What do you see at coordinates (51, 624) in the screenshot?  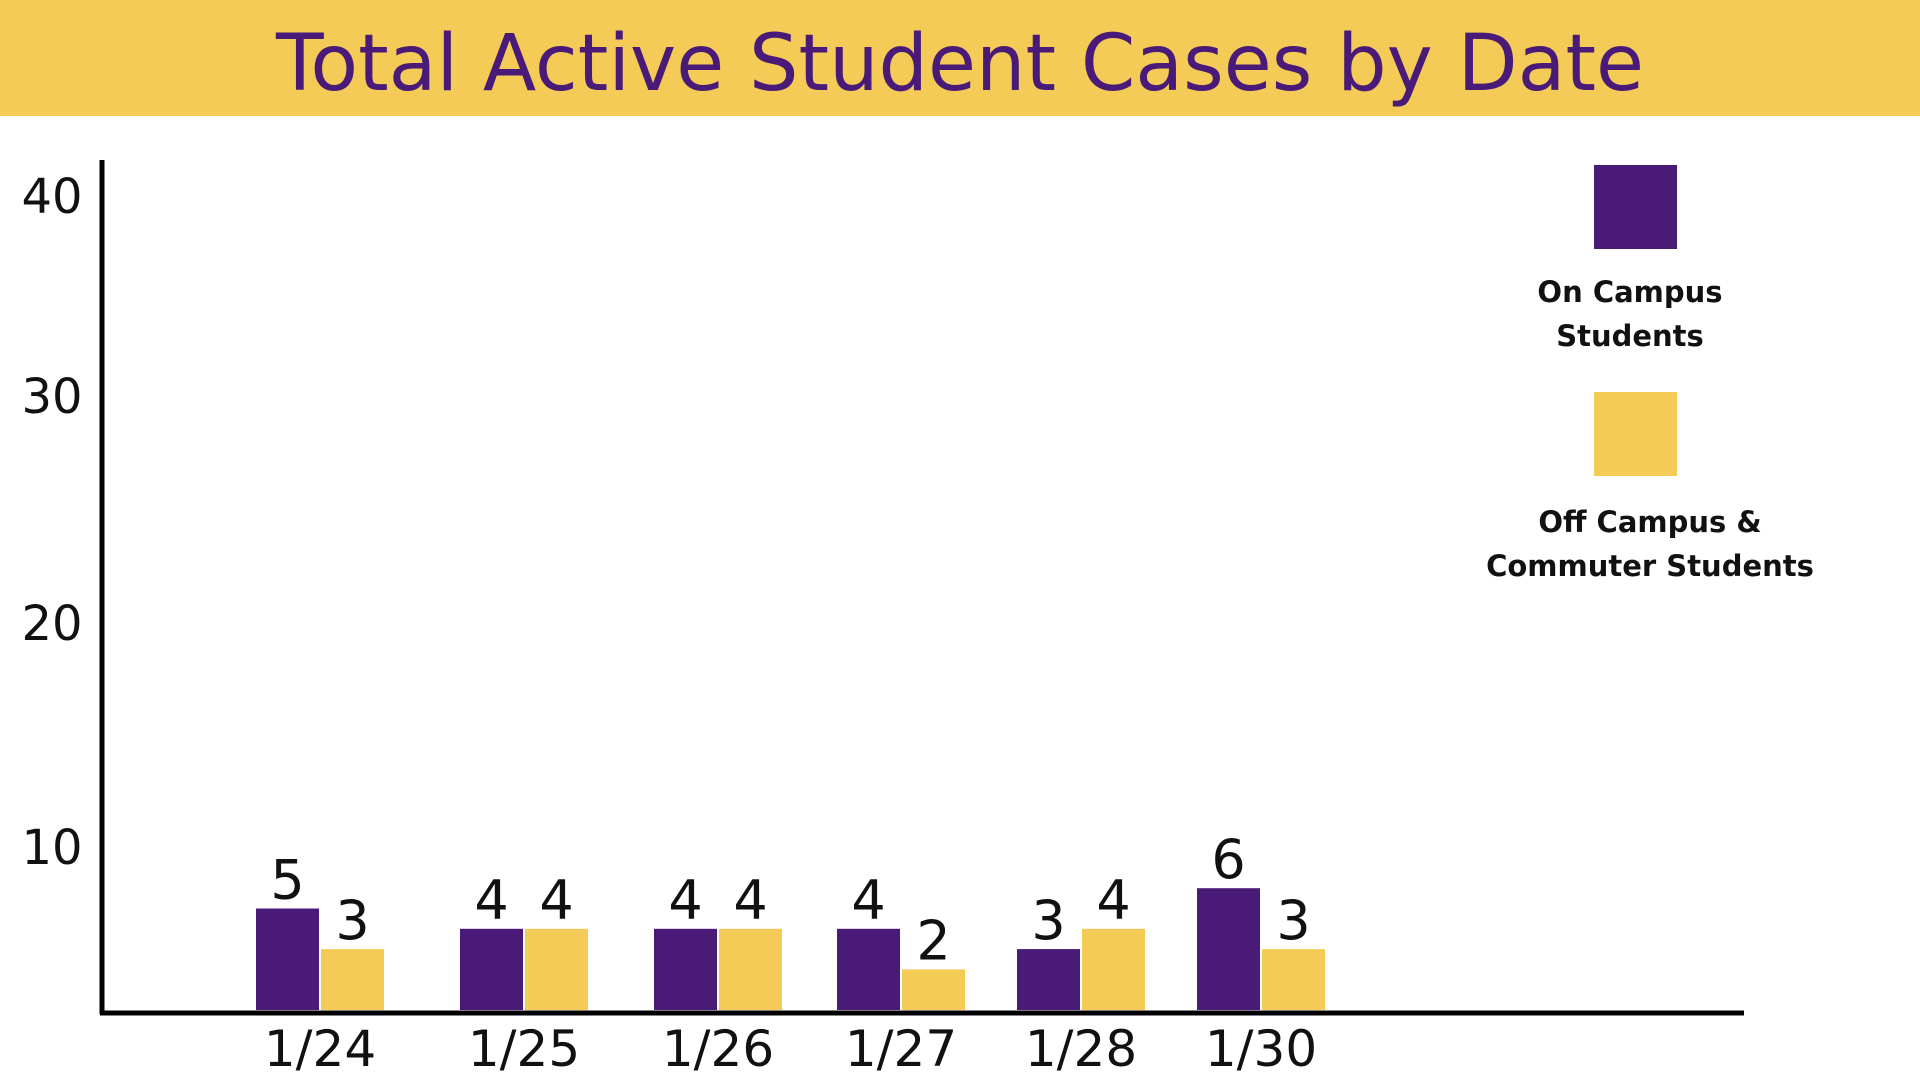 I see `y-tick-label-20: 20` at bounding box center [51, 624].